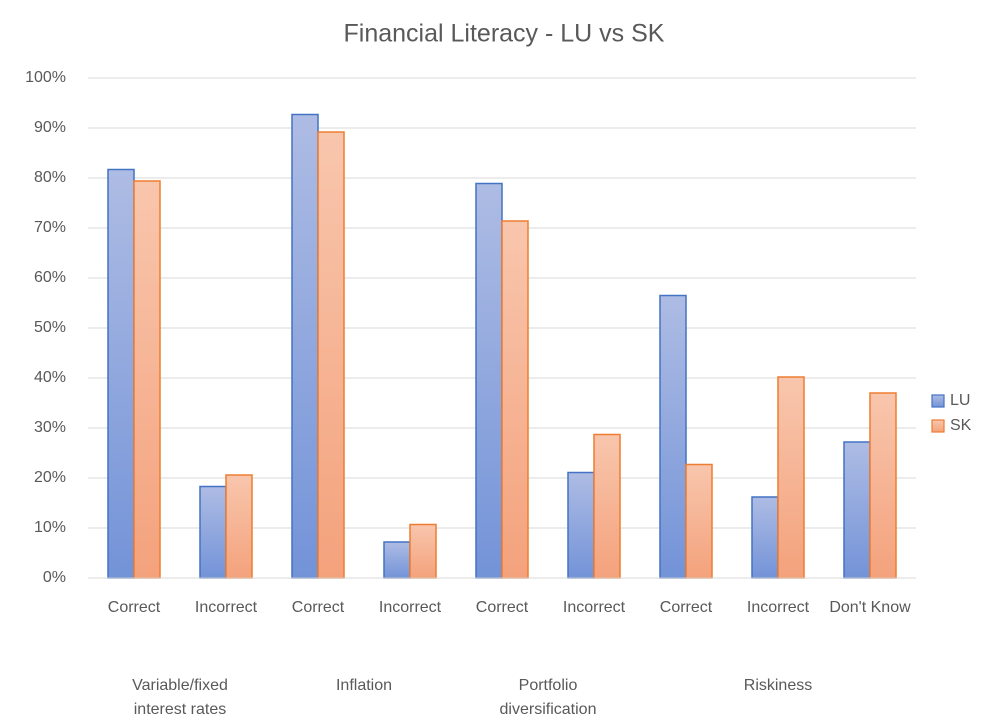 The height and width of the screenshot is (728, 1008). I want to click on group-label: Portfolio diversification, so click(548, 697).